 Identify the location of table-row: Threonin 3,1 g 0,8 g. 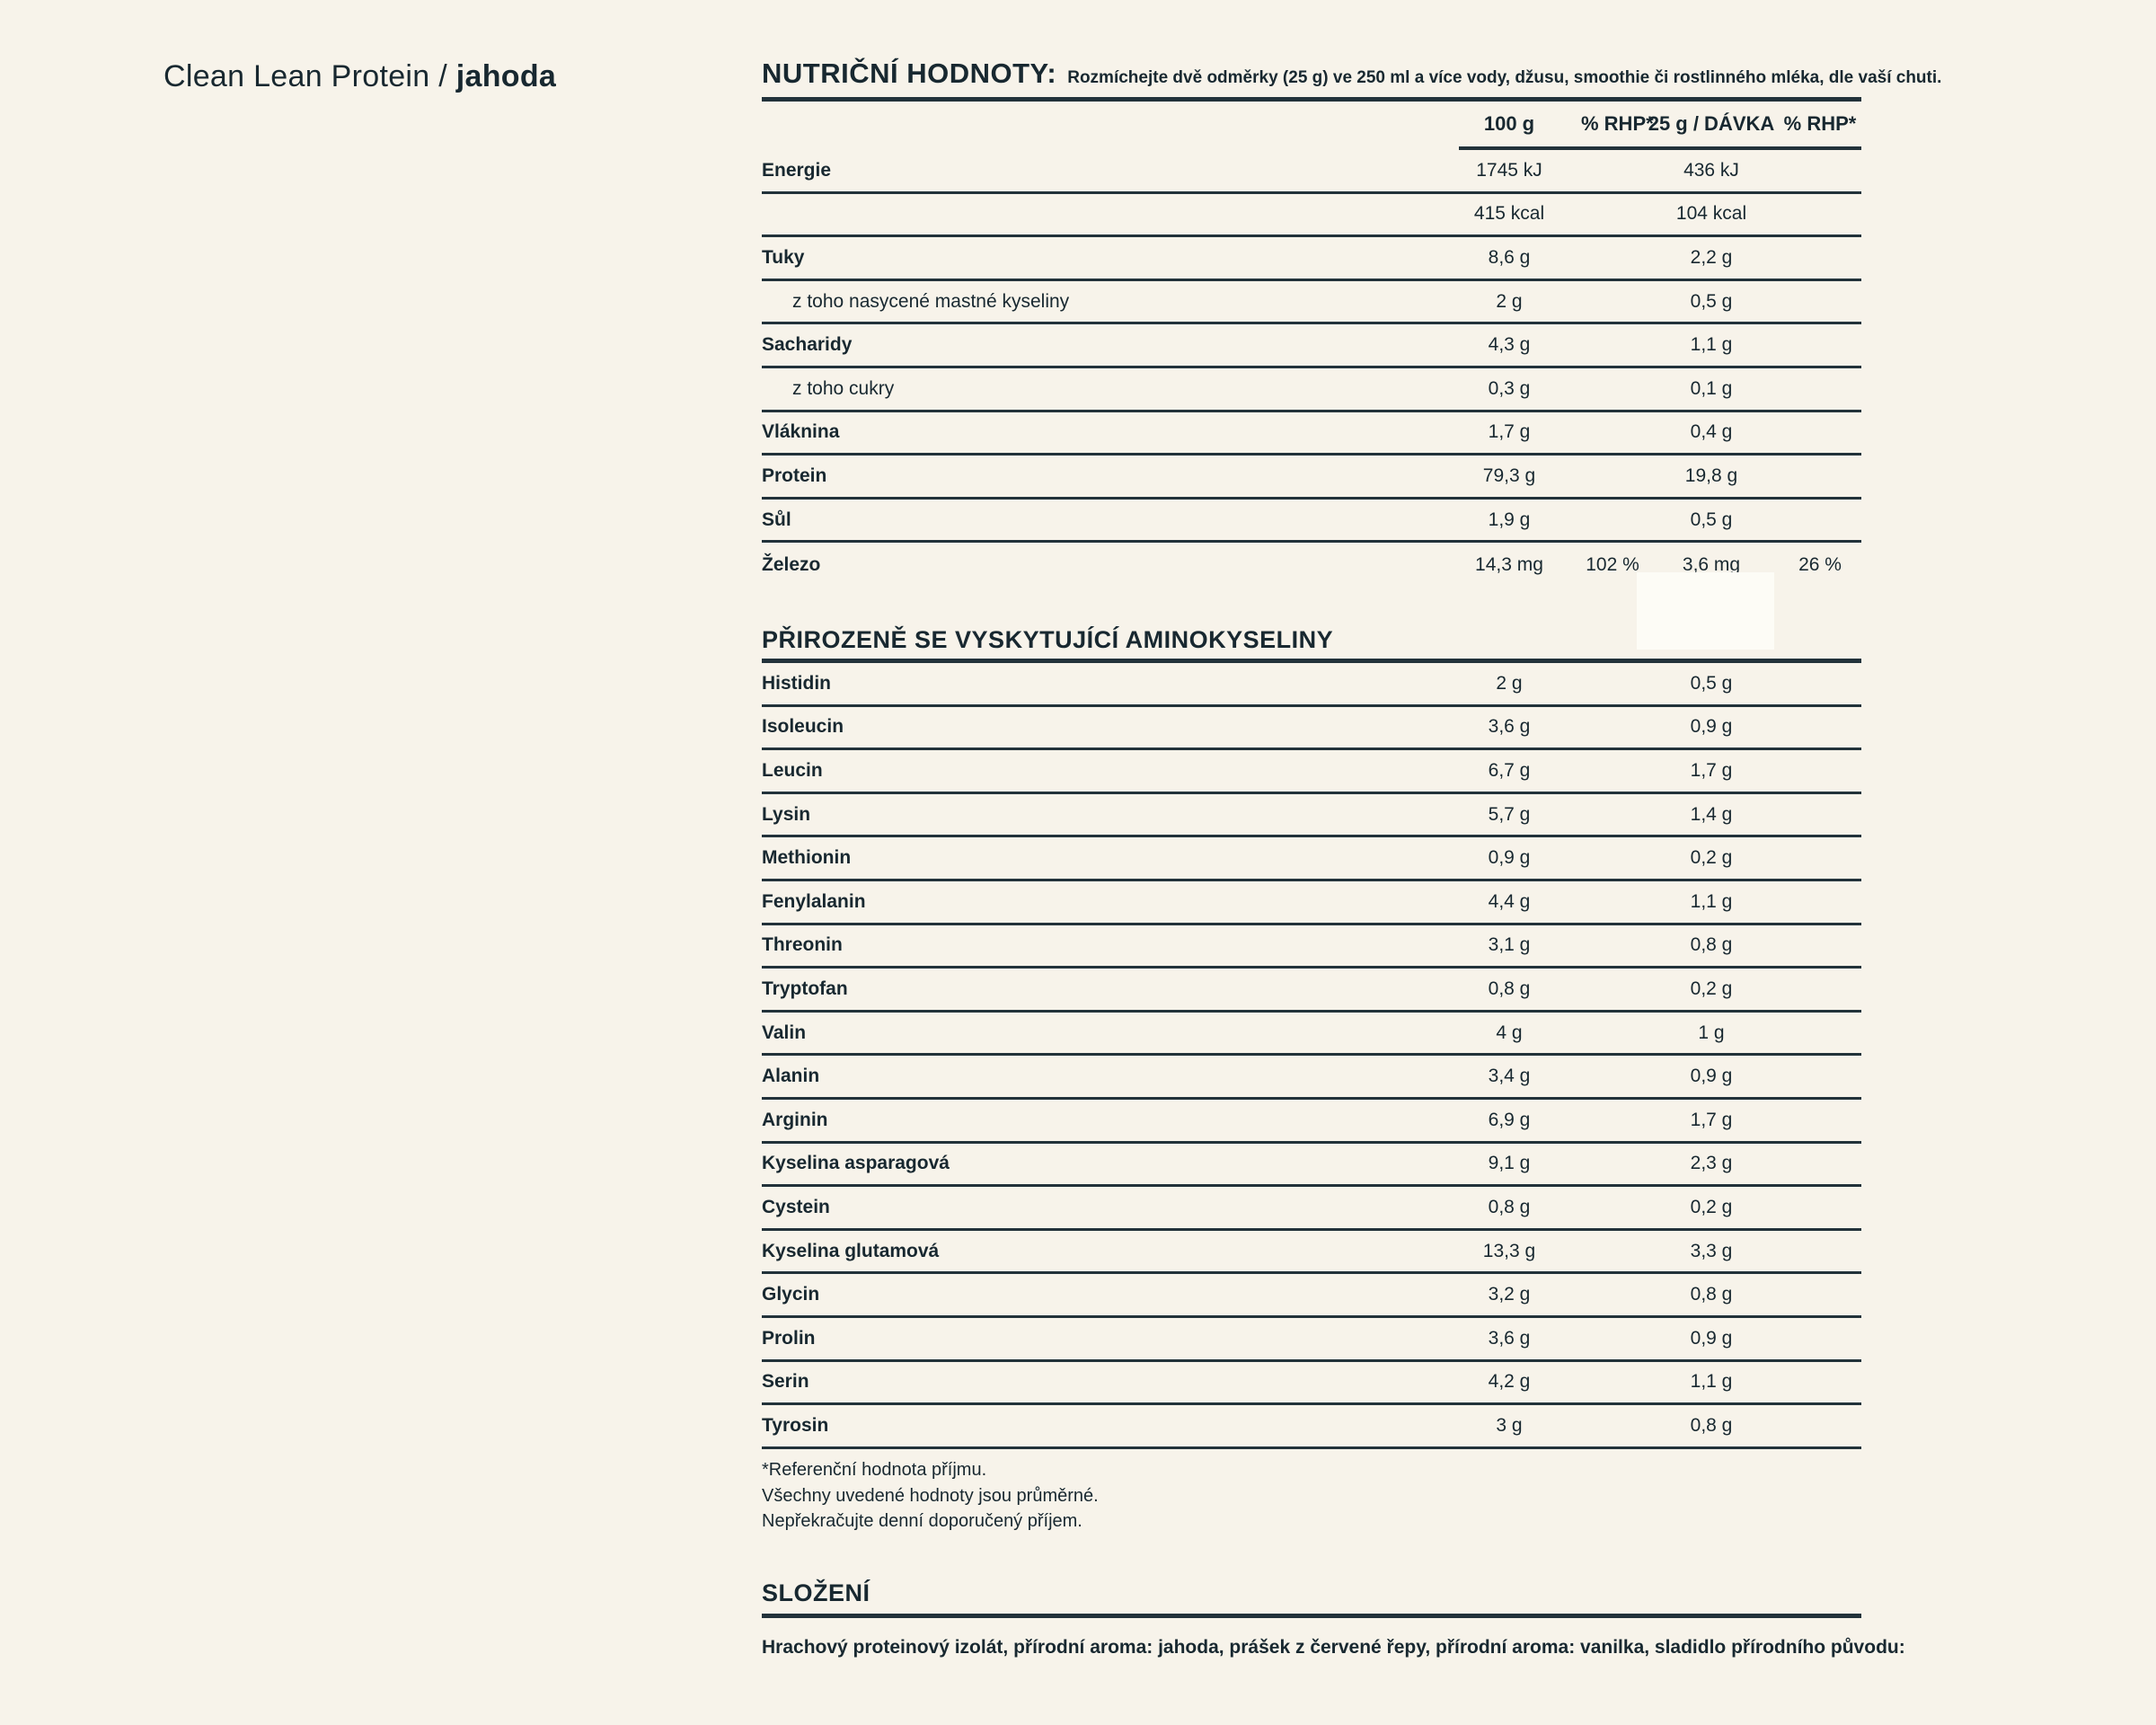
(1311, 947).